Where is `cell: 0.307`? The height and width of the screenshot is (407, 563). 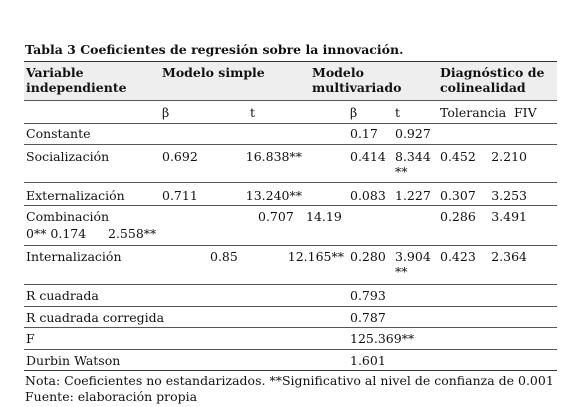
cell: 0.307 is located at coordinates (458, 195).